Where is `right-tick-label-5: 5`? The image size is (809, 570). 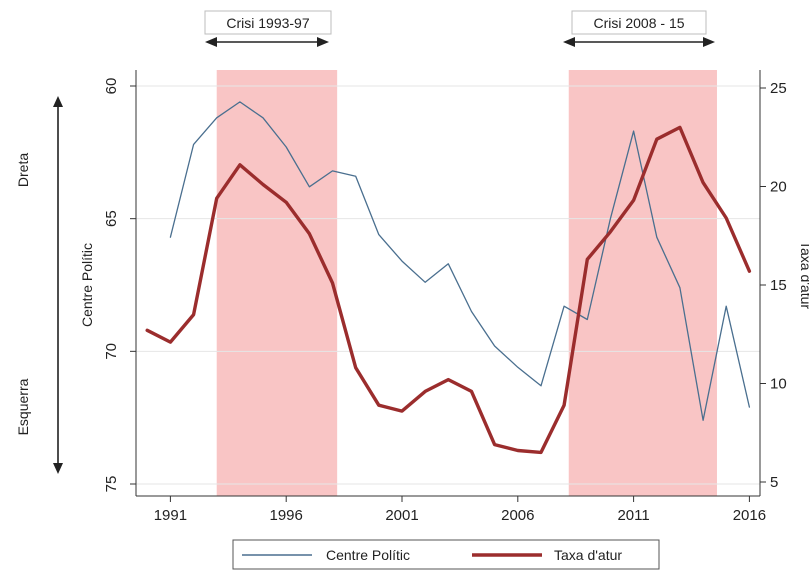
right-tick-label-5: 5 is located at coordinates (774, 482).